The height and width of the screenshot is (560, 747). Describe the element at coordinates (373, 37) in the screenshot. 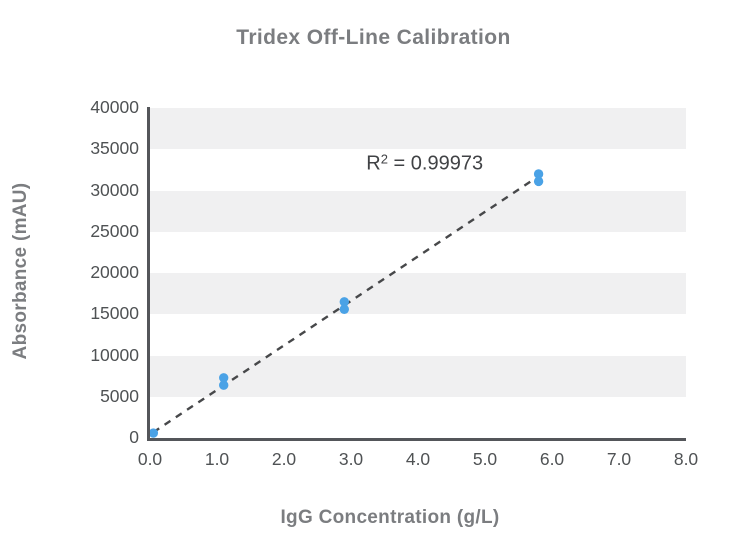

I see `chart-title: Tridex Off-Line Calibration` at that location.